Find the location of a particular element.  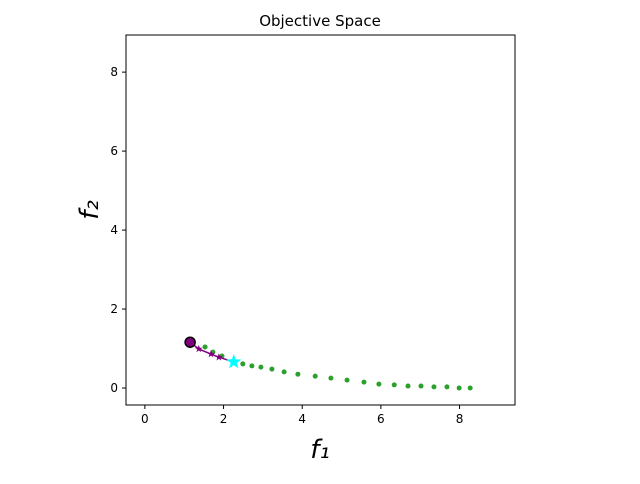

x-axis-label: f₁ is located at coordinates (320, 450).